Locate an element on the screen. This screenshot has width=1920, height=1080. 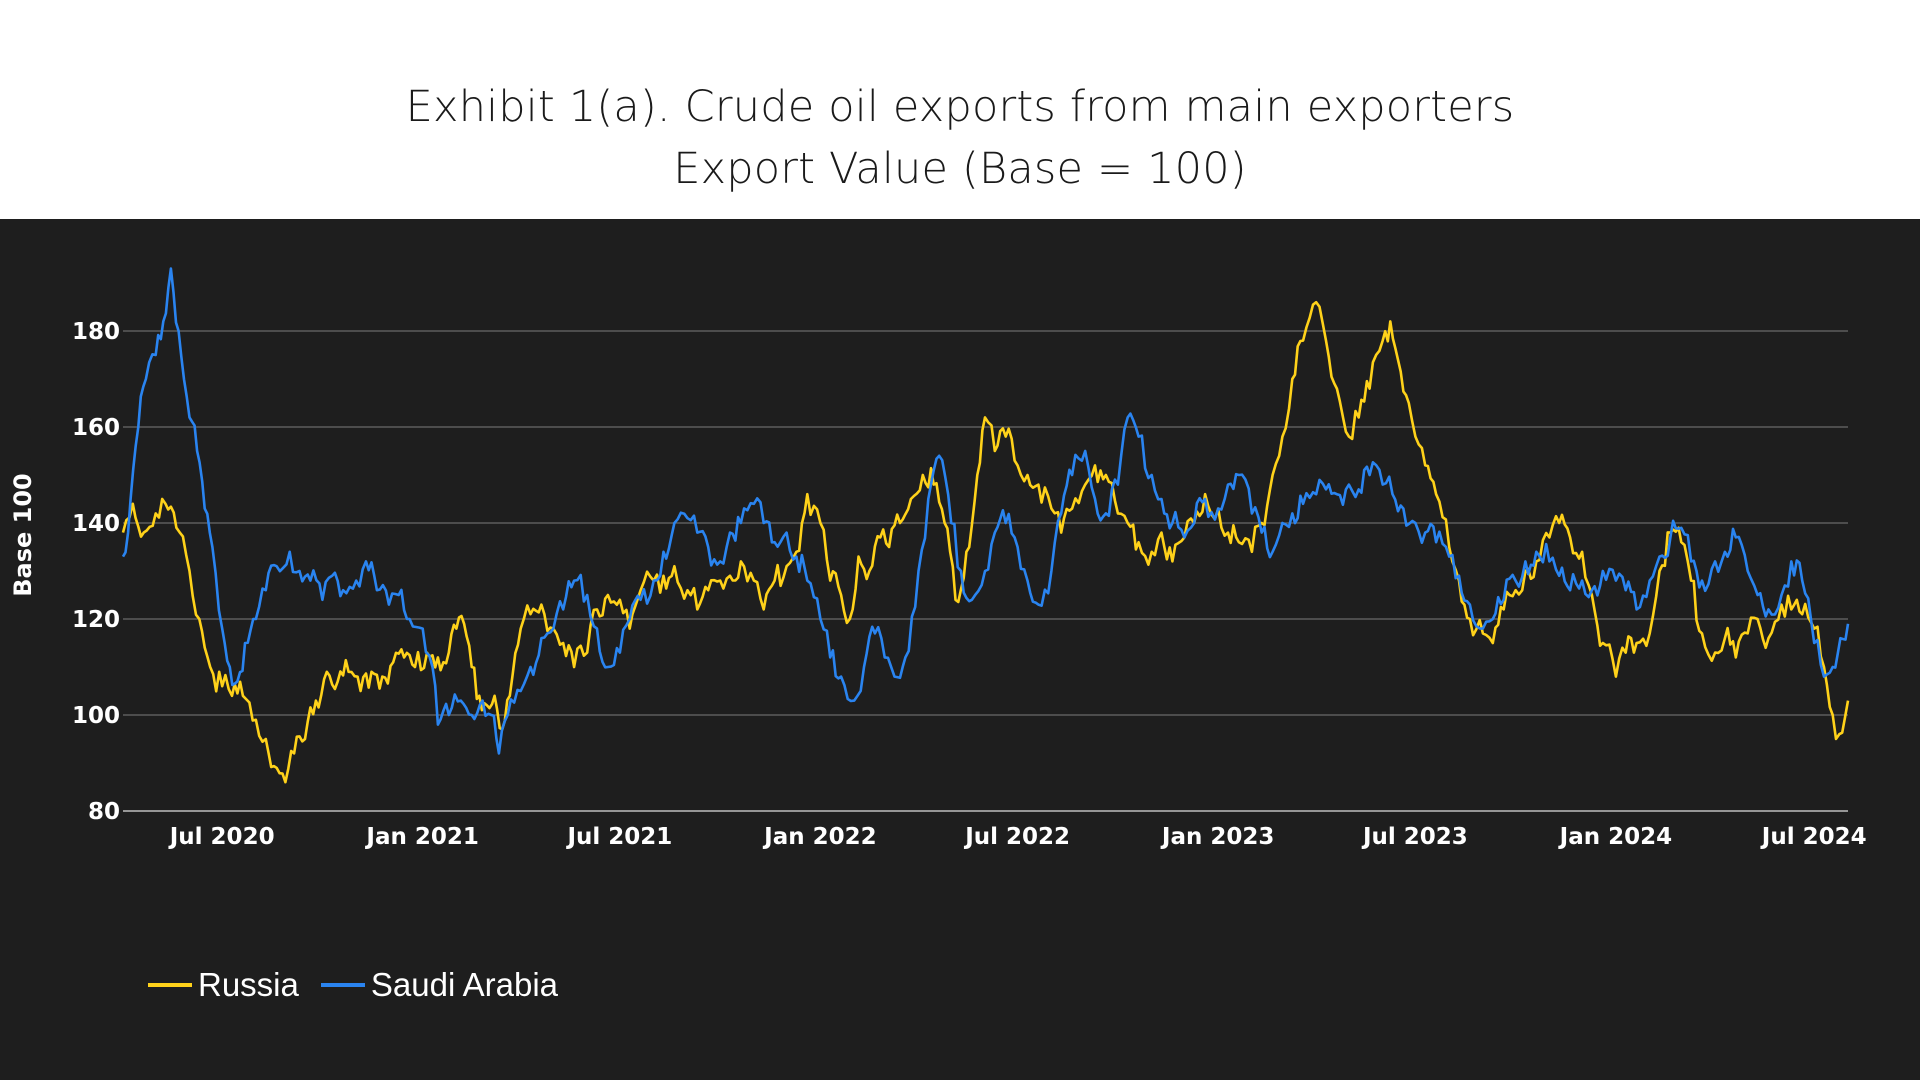
legend-label: Saudi Arabia is located at coordinates (464, 984).